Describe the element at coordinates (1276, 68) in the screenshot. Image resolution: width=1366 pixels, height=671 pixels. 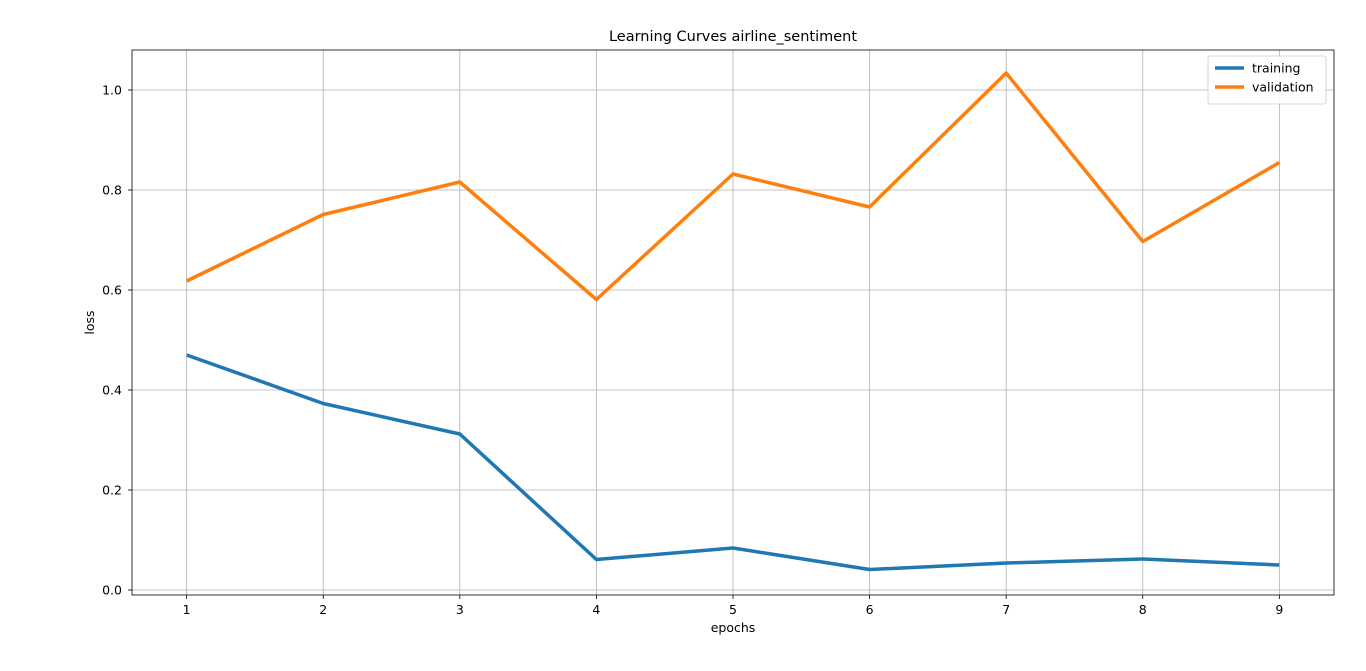
I see `legend-label-training: training` at that location.